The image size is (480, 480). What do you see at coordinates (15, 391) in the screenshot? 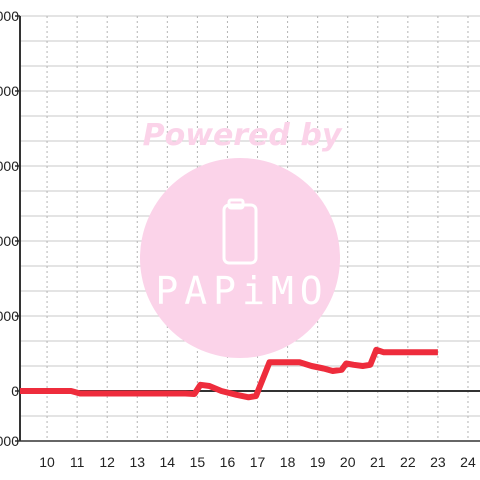
I see `y-tick-label: 0` at bounding box center [15, 391].